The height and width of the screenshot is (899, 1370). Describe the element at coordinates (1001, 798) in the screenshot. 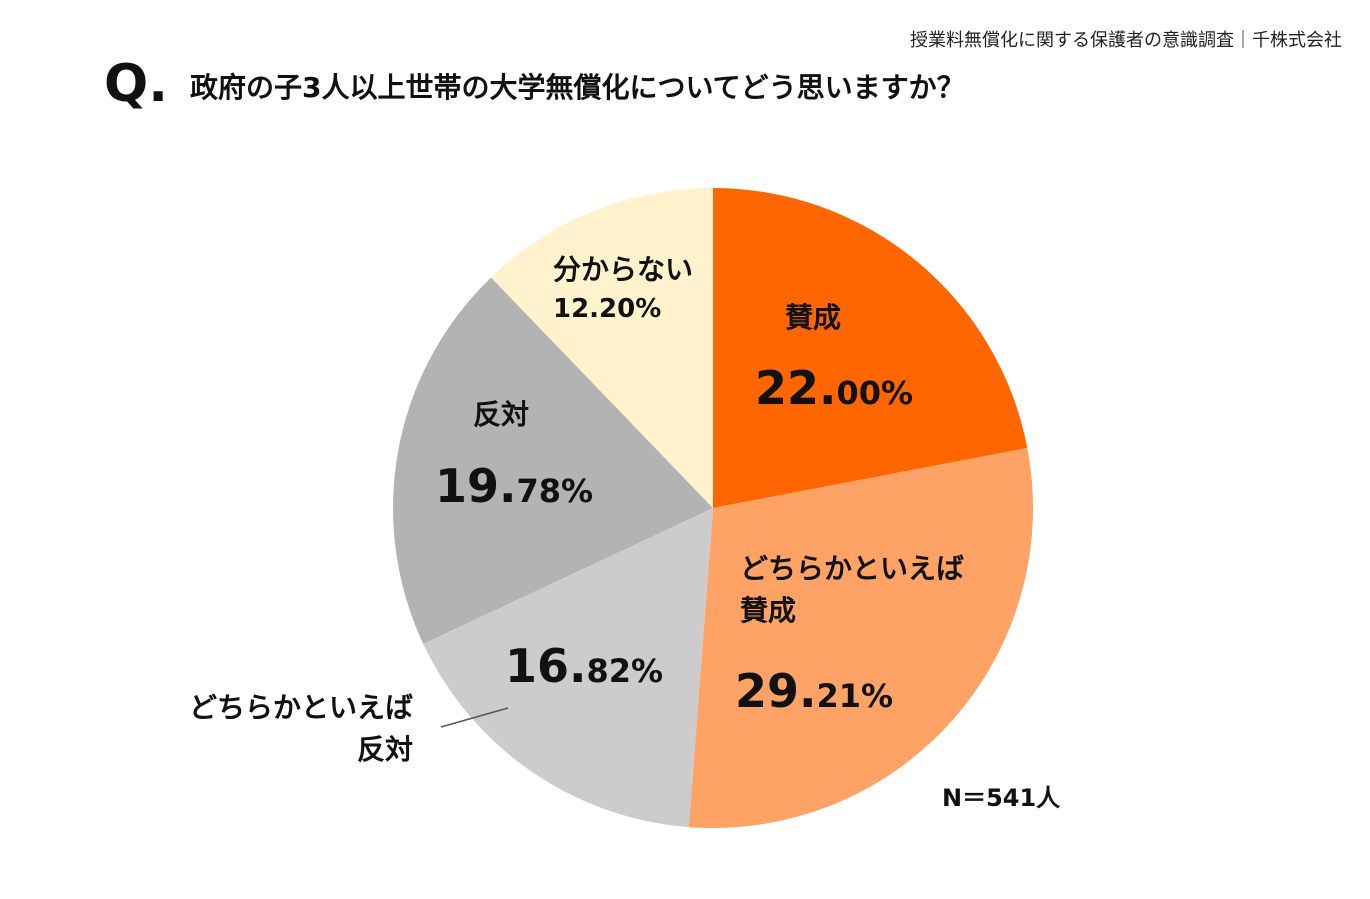

I see `sample-size-label: N＝541人` at that location.